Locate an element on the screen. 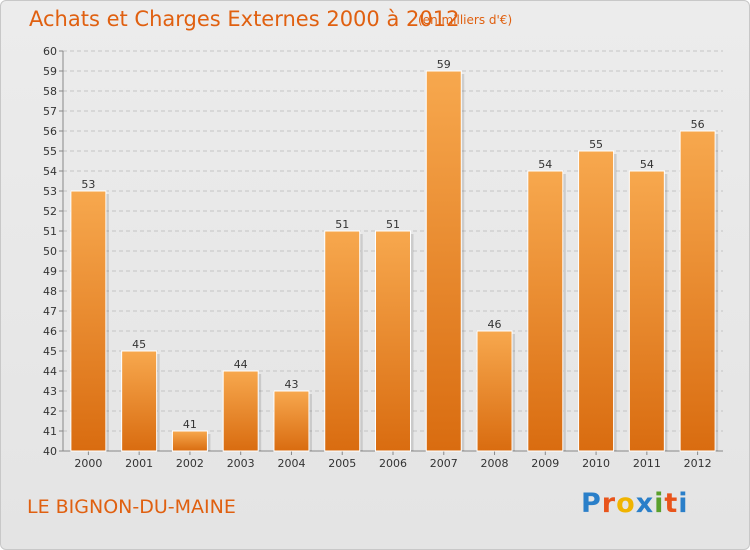  proxiti-logo: Proxiti is located at coordinates (635, 503).